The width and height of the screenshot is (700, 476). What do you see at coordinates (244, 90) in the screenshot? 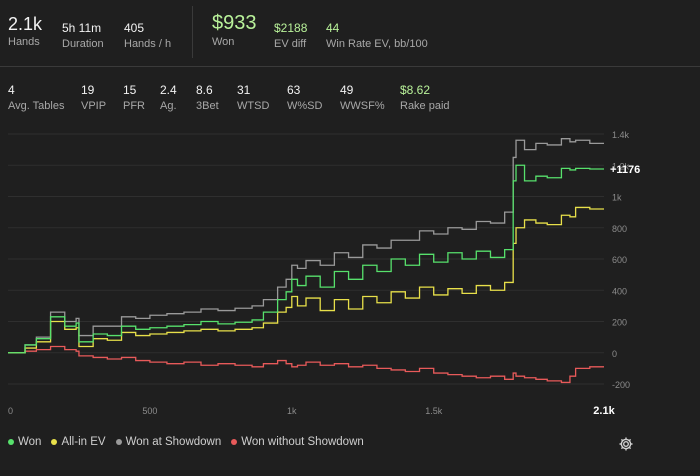
I see `stat-value: 31` at bounding box center [244, 90].